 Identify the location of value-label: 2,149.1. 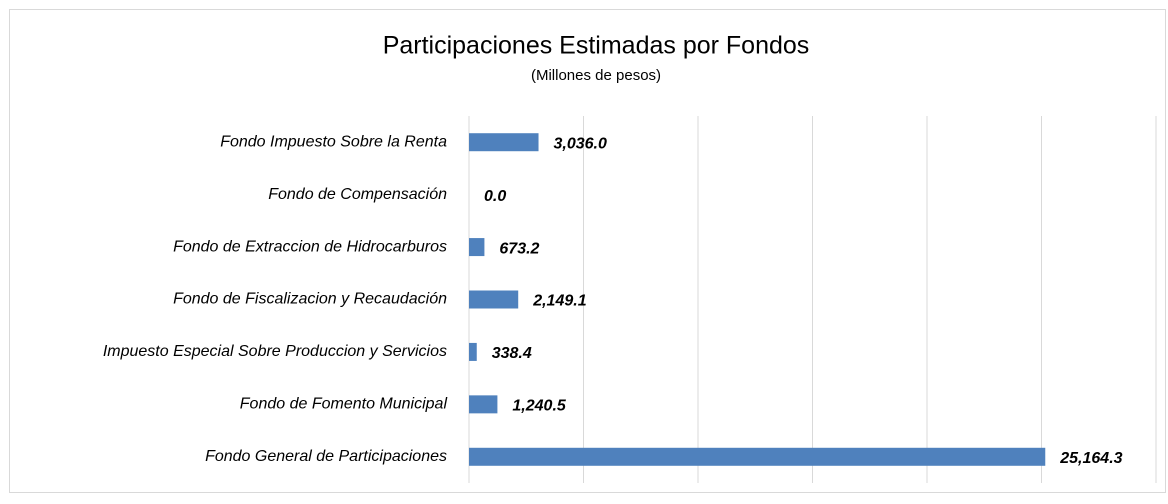
(559, 301).